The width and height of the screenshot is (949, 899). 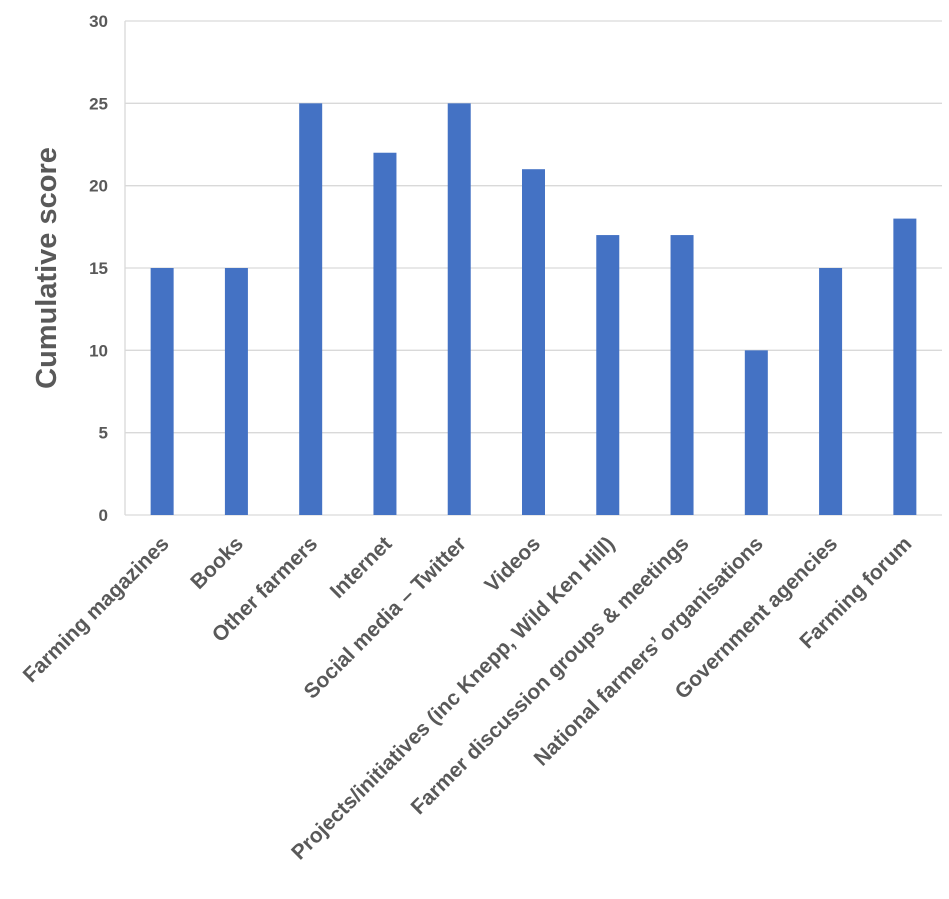 What do you see at coordinates (103, 433) in the screenshot?
I see `y-tick-label: 5` at bounding box center [103, 433].